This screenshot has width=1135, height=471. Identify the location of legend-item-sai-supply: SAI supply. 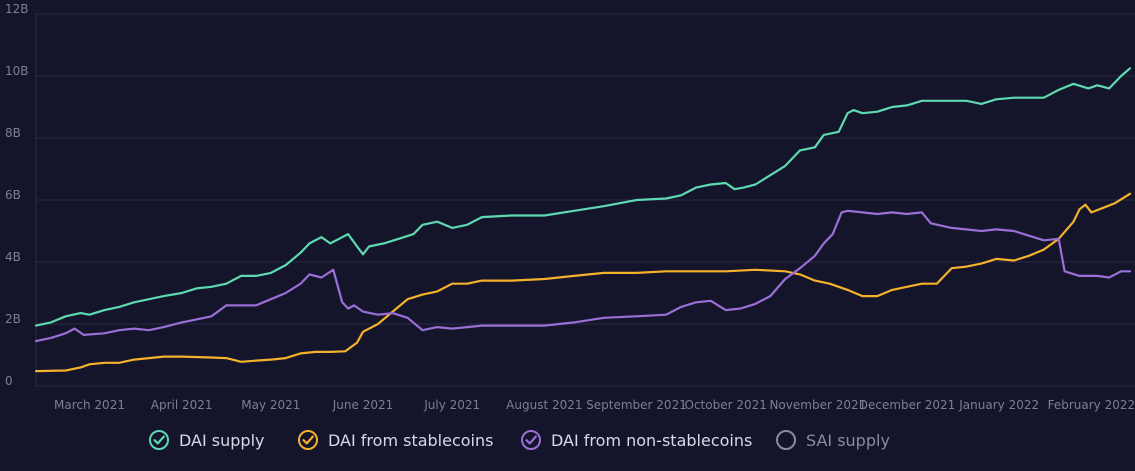
(832, 440).